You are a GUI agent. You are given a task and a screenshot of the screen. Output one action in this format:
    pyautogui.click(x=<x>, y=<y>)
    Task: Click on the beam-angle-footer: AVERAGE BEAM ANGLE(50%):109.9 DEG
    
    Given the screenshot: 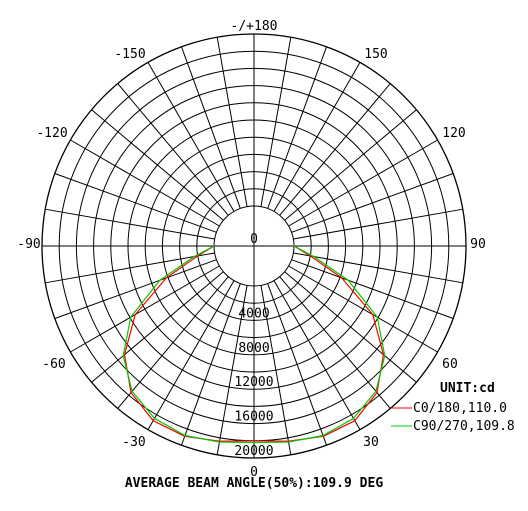 What is the action you would take?
    pyautogui.click(x=254, y=483)
    